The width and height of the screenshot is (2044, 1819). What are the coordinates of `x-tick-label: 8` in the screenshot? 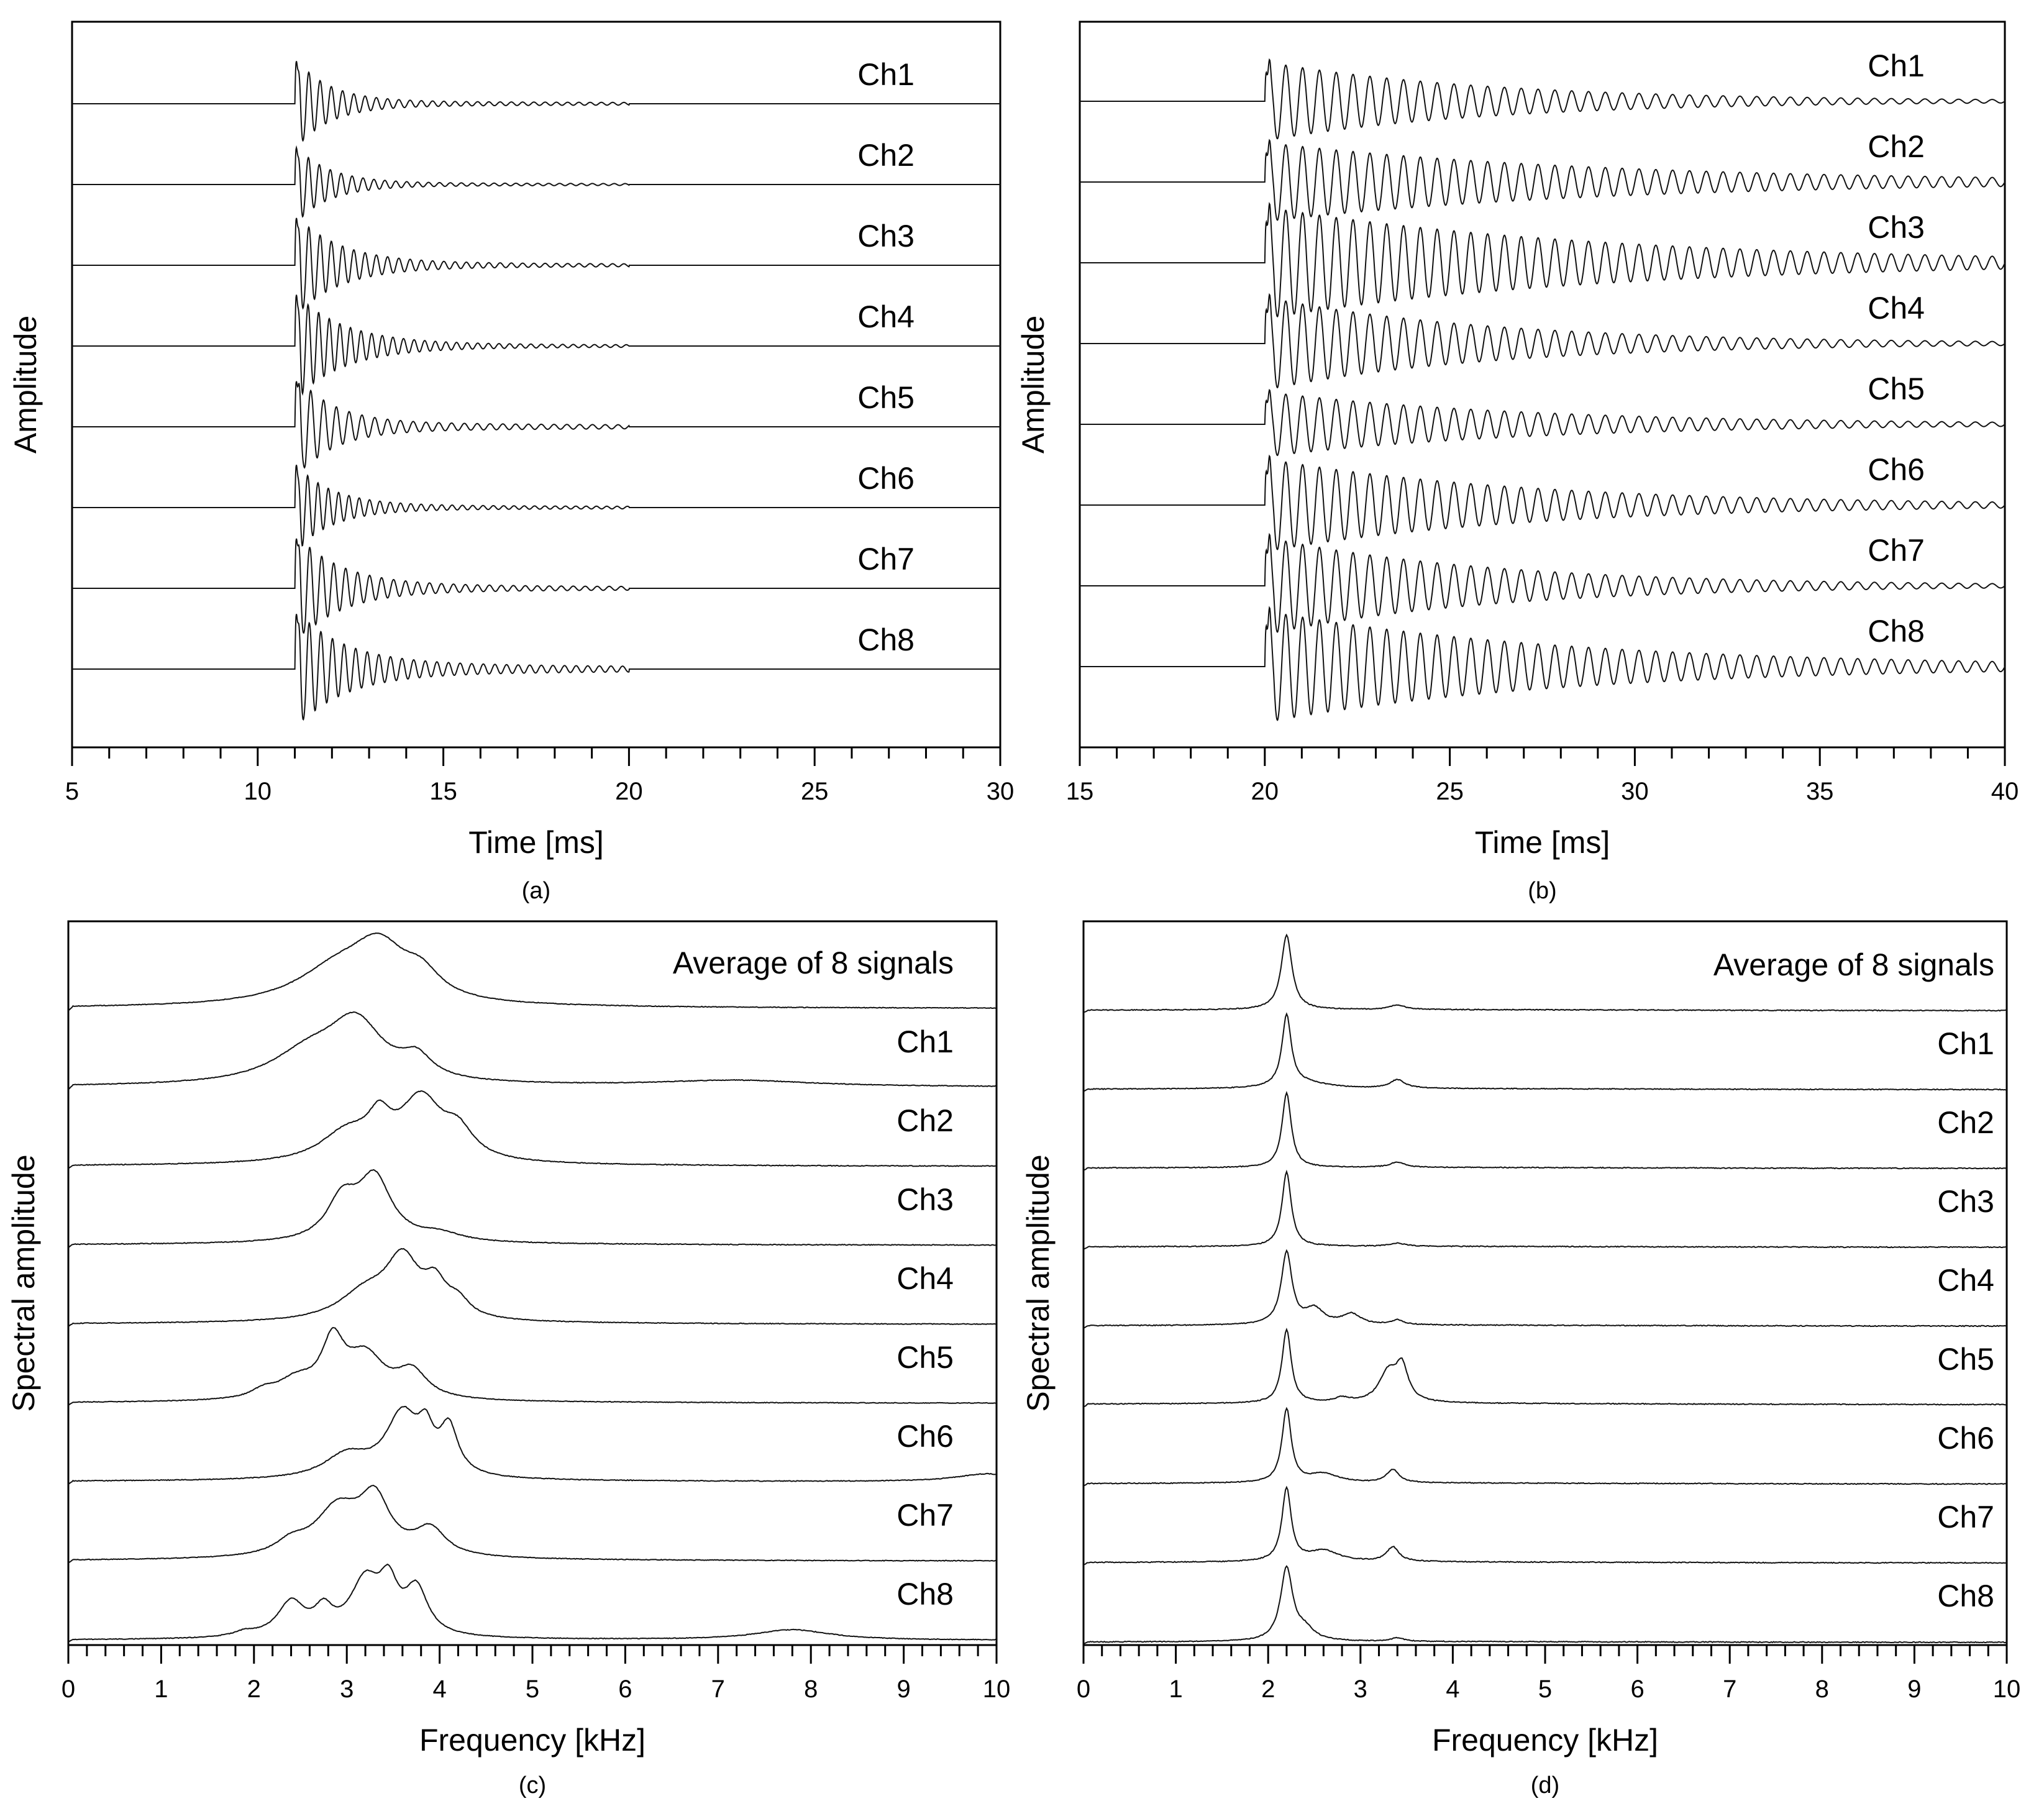 It's located at (1822, 1689).